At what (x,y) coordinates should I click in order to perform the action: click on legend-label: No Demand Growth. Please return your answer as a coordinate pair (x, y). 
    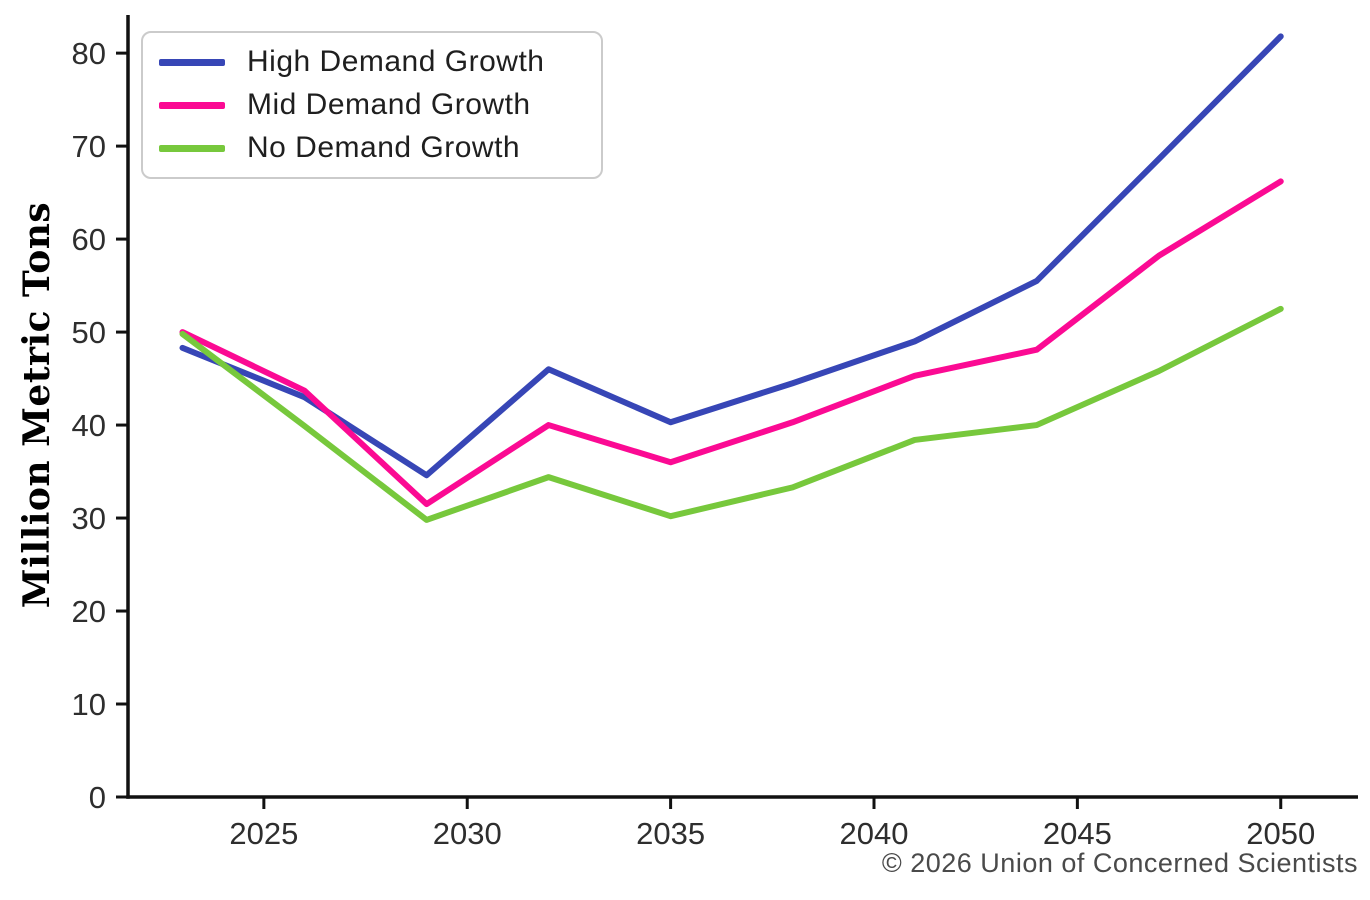
    Looking at the image, I should click on (384, 147).